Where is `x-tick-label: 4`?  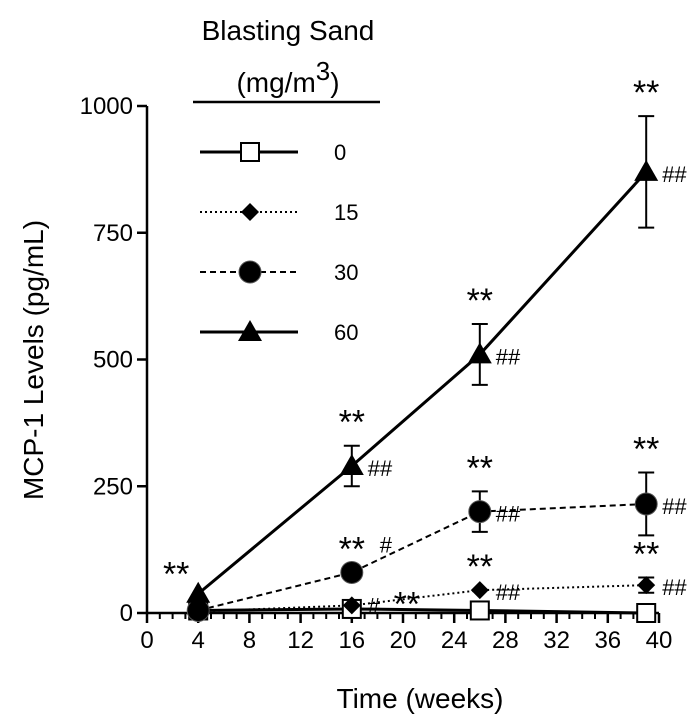 x-tick-label: 4 is located at coordinates (198, 640).